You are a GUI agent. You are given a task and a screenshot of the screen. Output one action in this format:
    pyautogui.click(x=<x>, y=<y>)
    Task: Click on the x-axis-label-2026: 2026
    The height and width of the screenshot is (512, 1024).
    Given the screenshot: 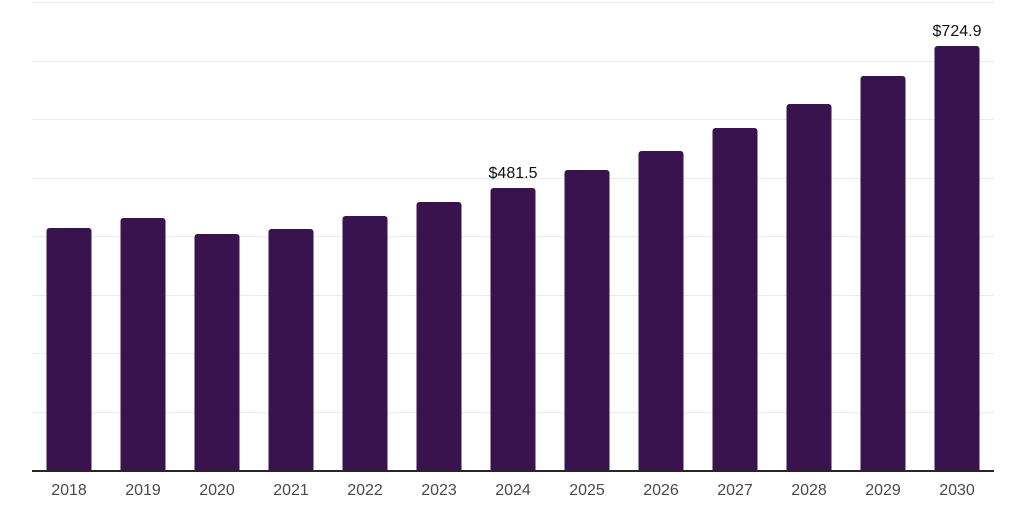 What is the action you would take?
    pyautogui.click(x=661, y=490)
    